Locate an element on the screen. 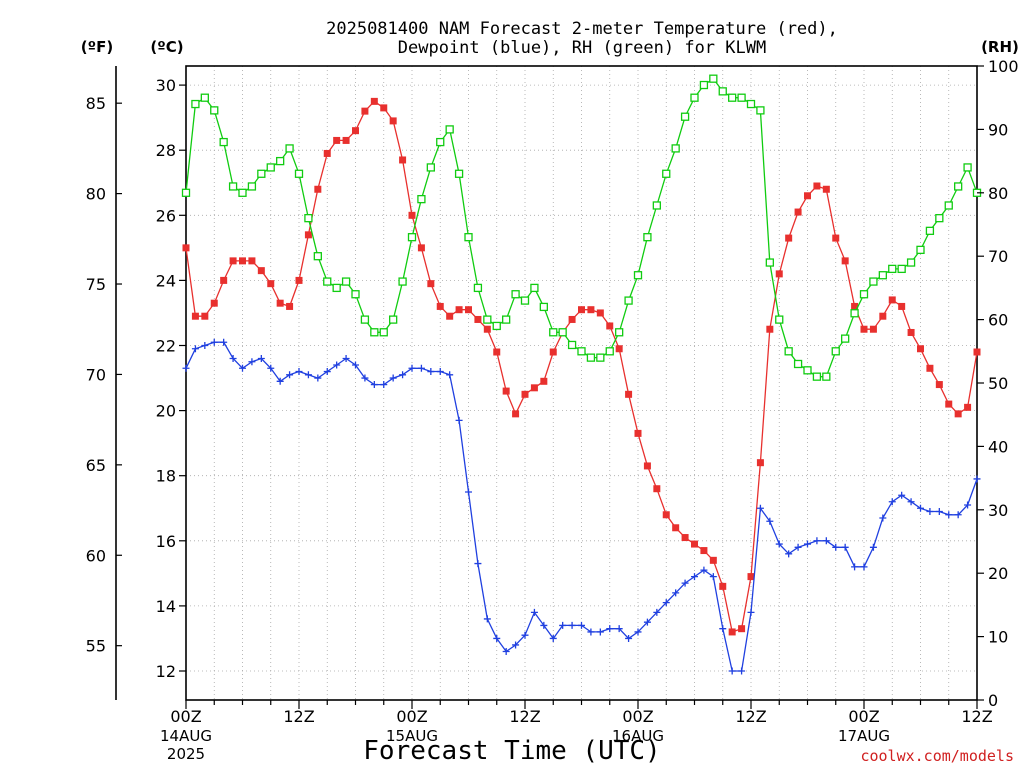  celsius-tick-label: 28 is located at coordinates (166, 150).